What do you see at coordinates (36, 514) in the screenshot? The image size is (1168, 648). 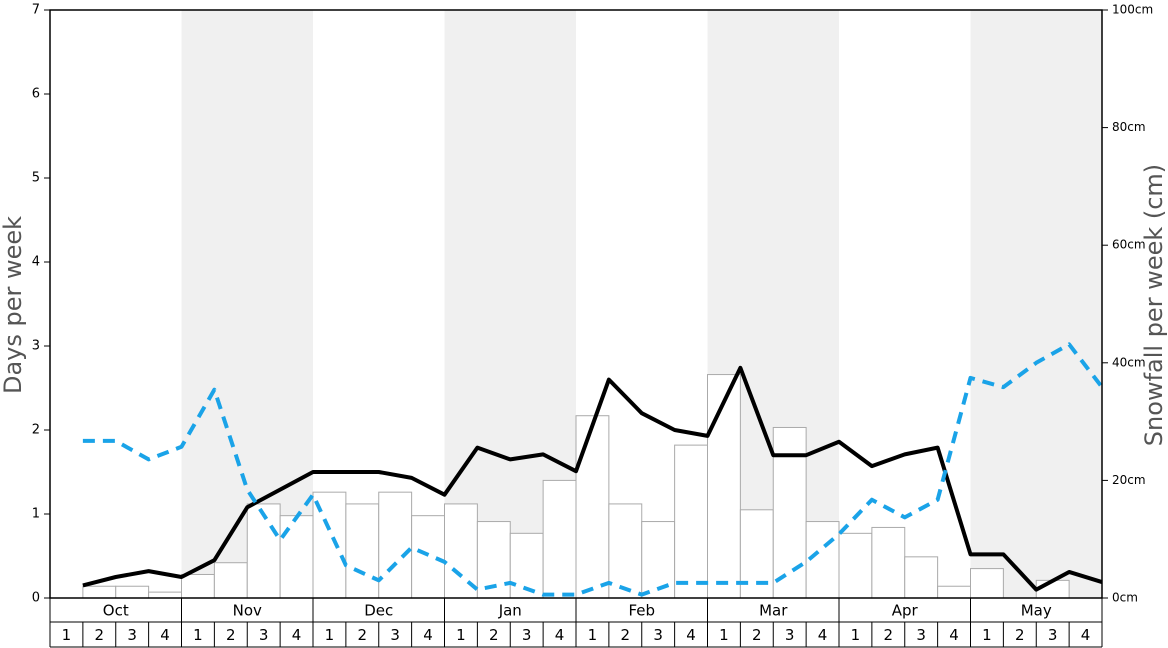 I see `y-tick-label: 1` at bounding box center [36, 514].